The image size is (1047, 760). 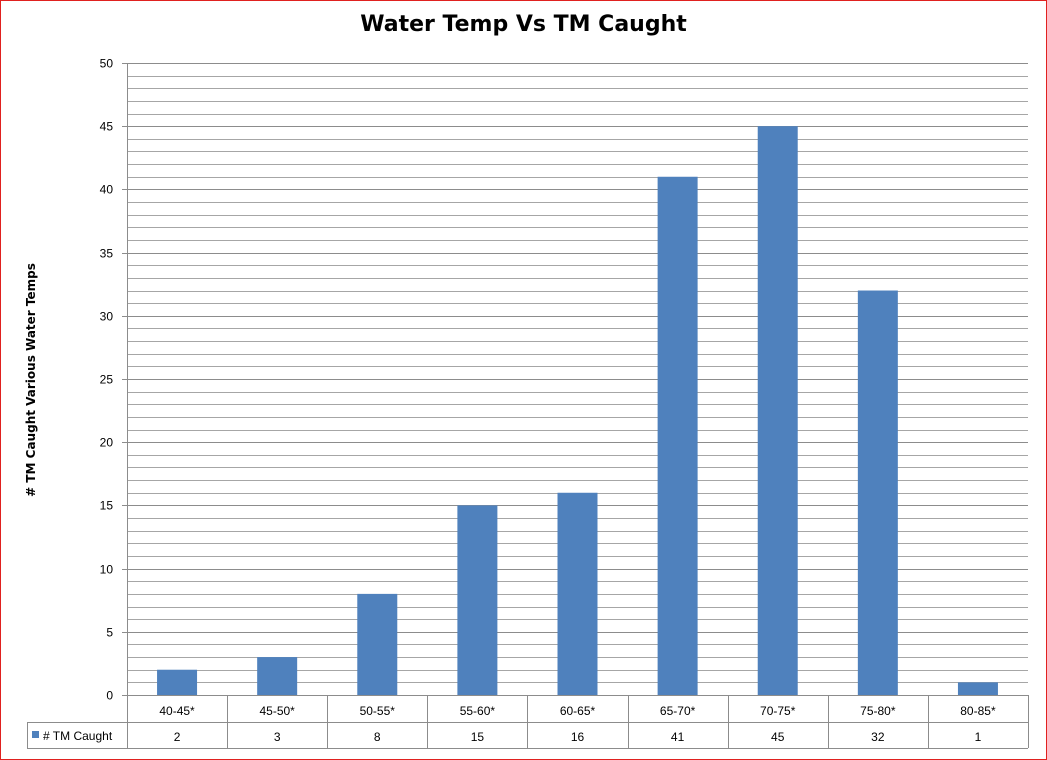 What do you see at coordinates (107, 506) in the screenshot?
I see `y-tick-label: 15` at bounding box center [107, 506].